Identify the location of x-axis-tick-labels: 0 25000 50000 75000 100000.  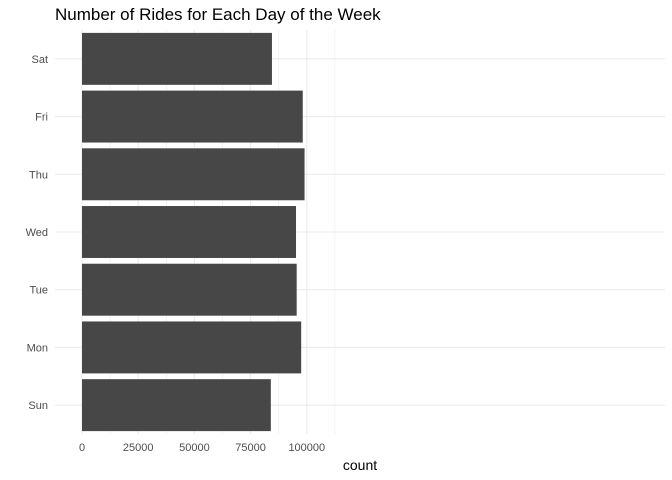
(202, 448).